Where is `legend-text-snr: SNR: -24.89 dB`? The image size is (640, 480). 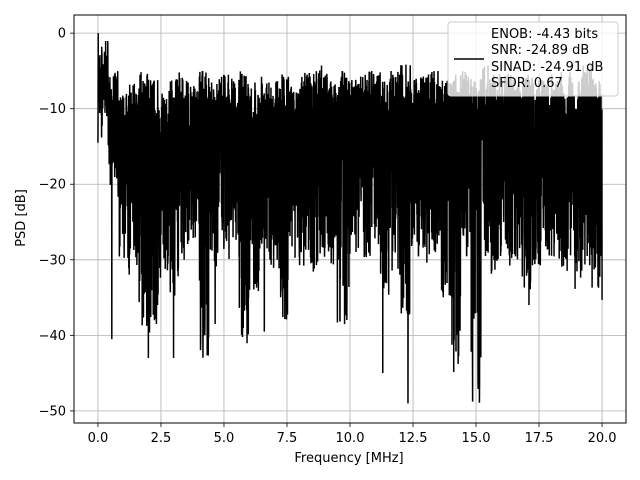
legend-text-snr: SNR: -24.89 dB is located at coordinates (540, 50).